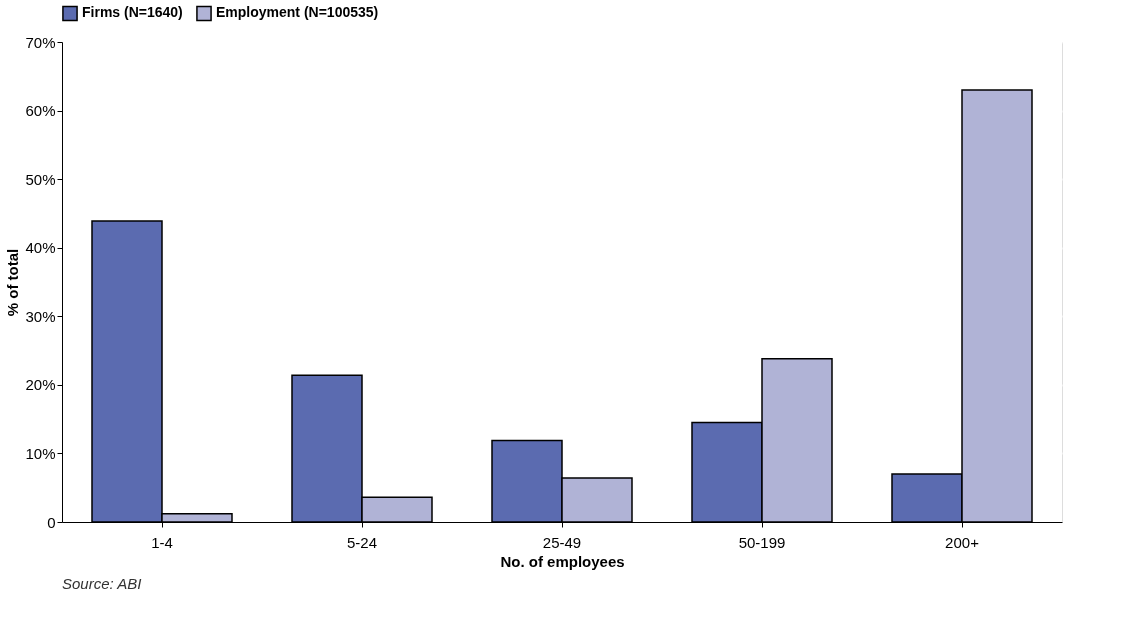 This screenshot has height=621, width=1125. I want to click on y-tick-label: 70%, so click(40, 42).